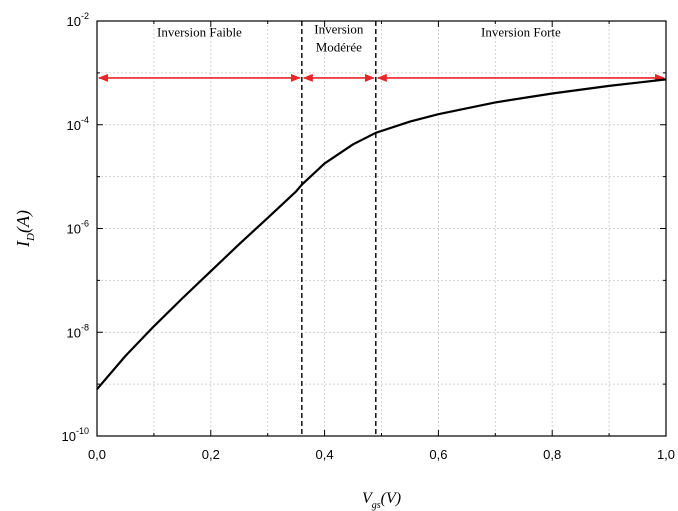 The height and width of the screenshot is (511, 678). Describe the element at coordinates (339, 228) in the screenshot. I see `region-dividers` at that location.